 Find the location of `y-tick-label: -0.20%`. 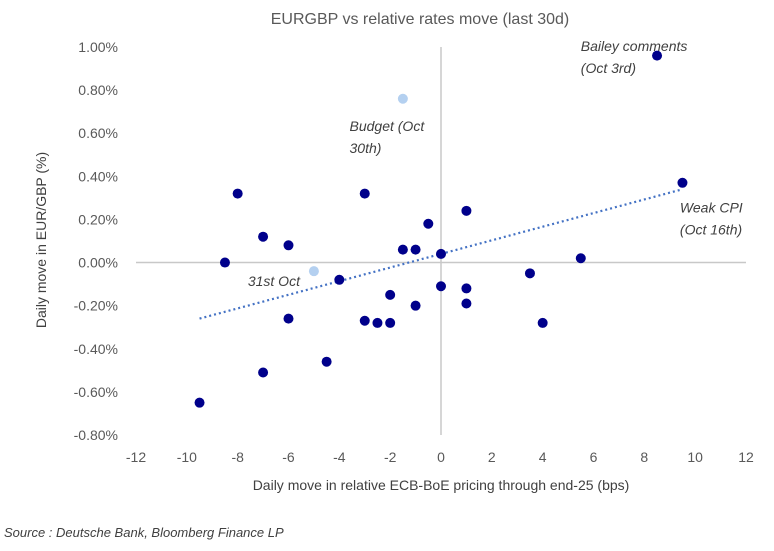

y-tick-label: -0.20% is located at coordinates (96, 306).